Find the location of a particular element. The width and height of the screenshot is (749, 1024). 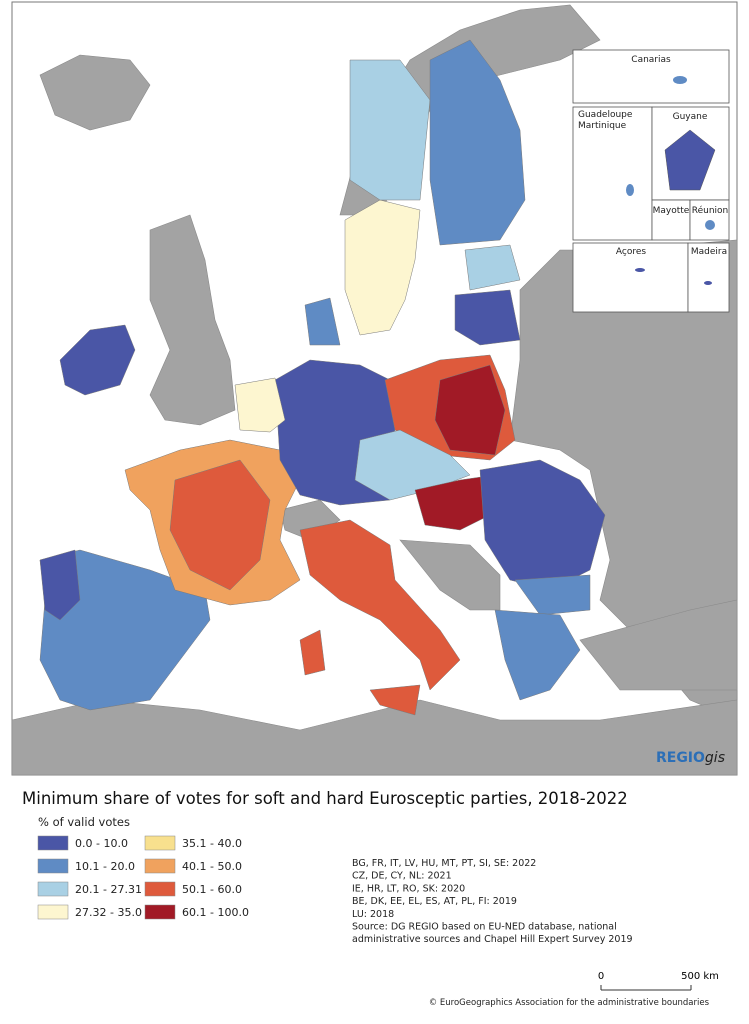

inset-label: Réunion is located at coordinates (710, 210).